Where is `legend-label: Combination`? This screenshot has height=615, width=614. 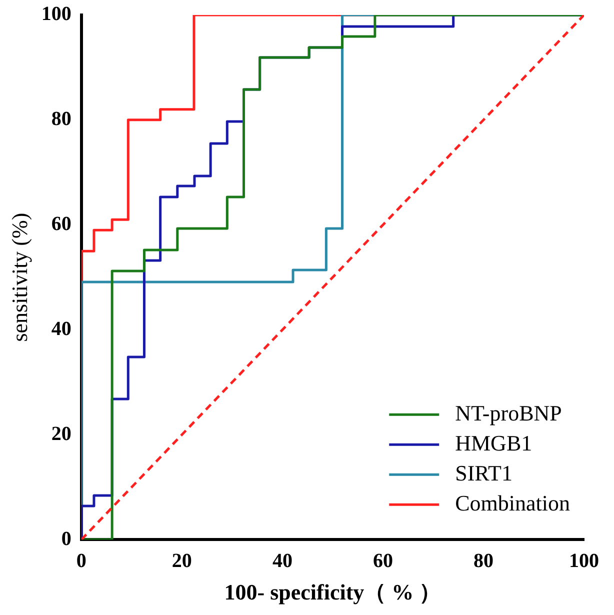 legend-label: Combination is located at coordinates (512, 503).